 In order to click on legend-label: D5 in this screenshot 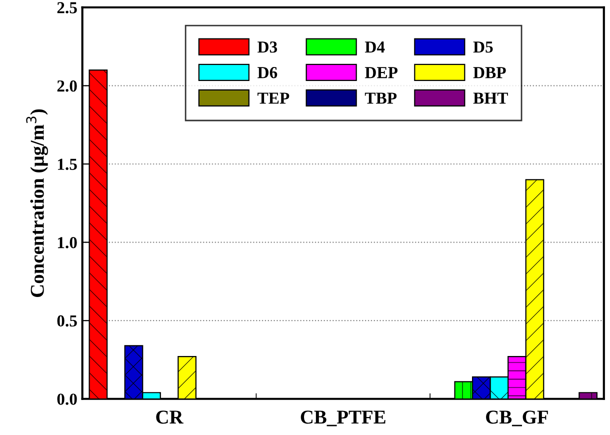, I will do `click(483, 47)`.